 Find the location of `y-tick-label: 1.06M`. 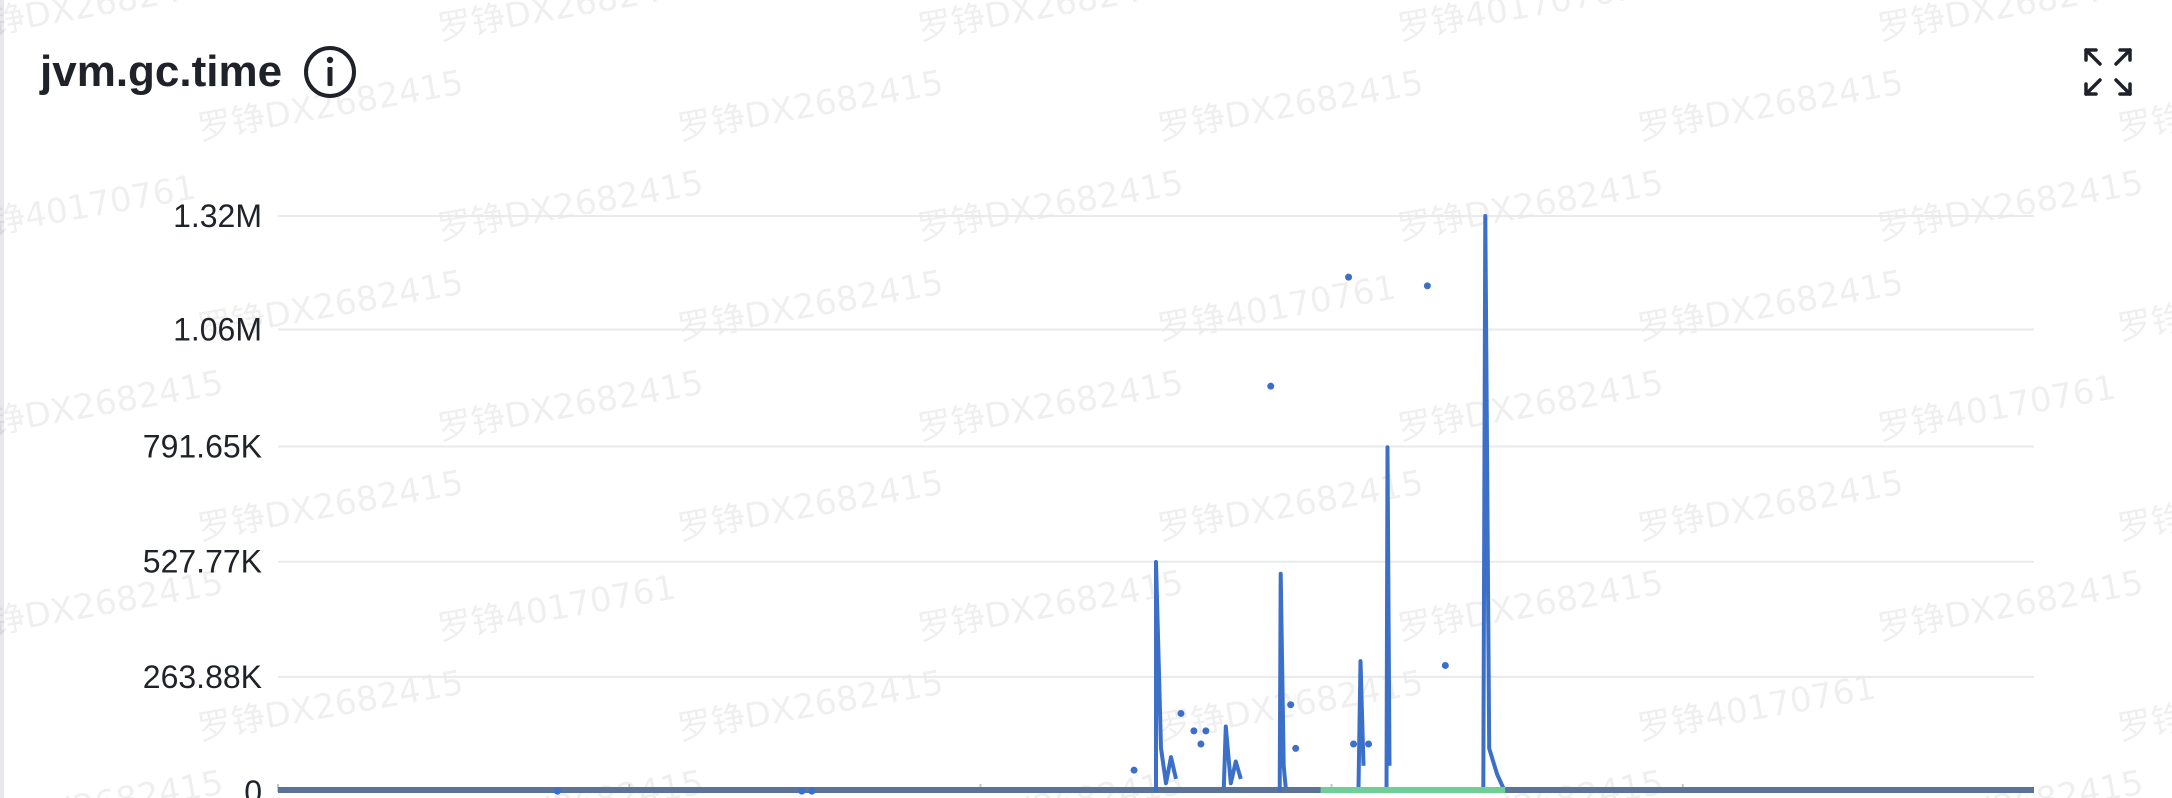

y-tick-label: 1.06M is located at coordinates (217, 329).